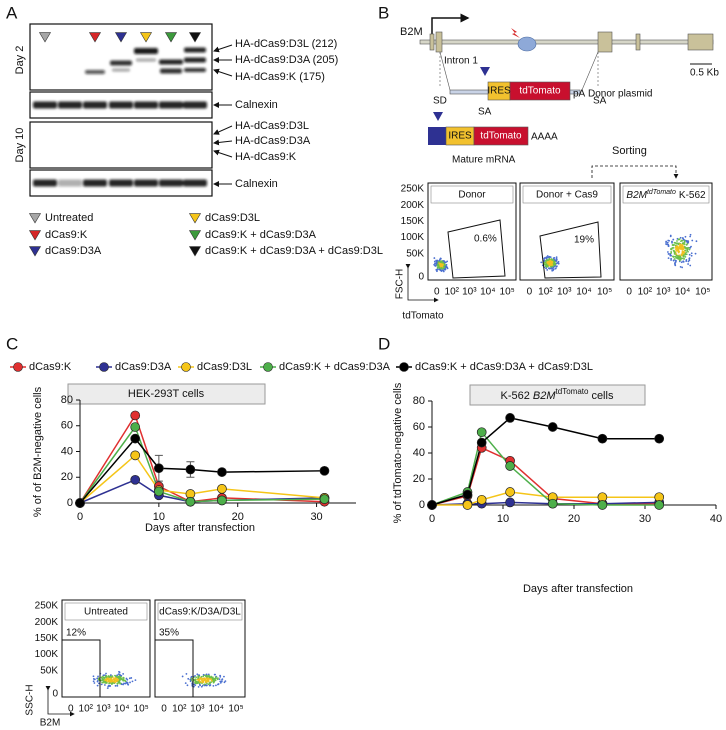 This screenshot has width=726, height=730. What do you see at coordinates (515, 33) in the screenshot?
I see `cut-site` at bounding box center [515, 33].